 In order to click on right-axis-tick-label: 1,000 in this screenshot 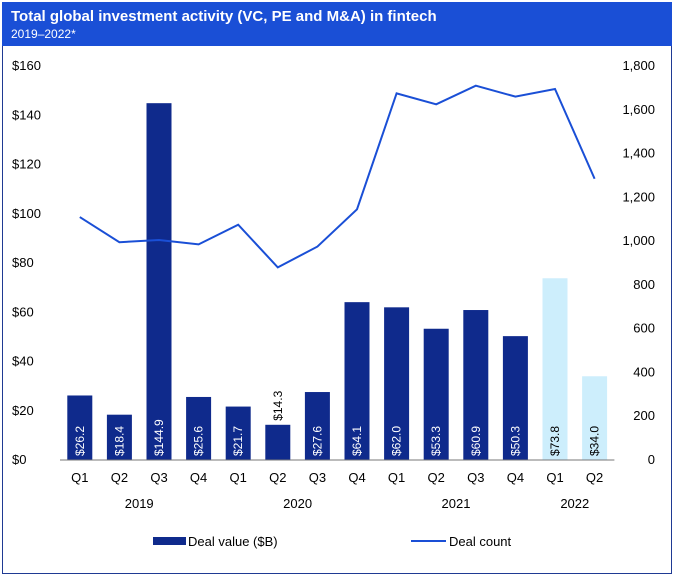, I will do `click(638, 240)`.